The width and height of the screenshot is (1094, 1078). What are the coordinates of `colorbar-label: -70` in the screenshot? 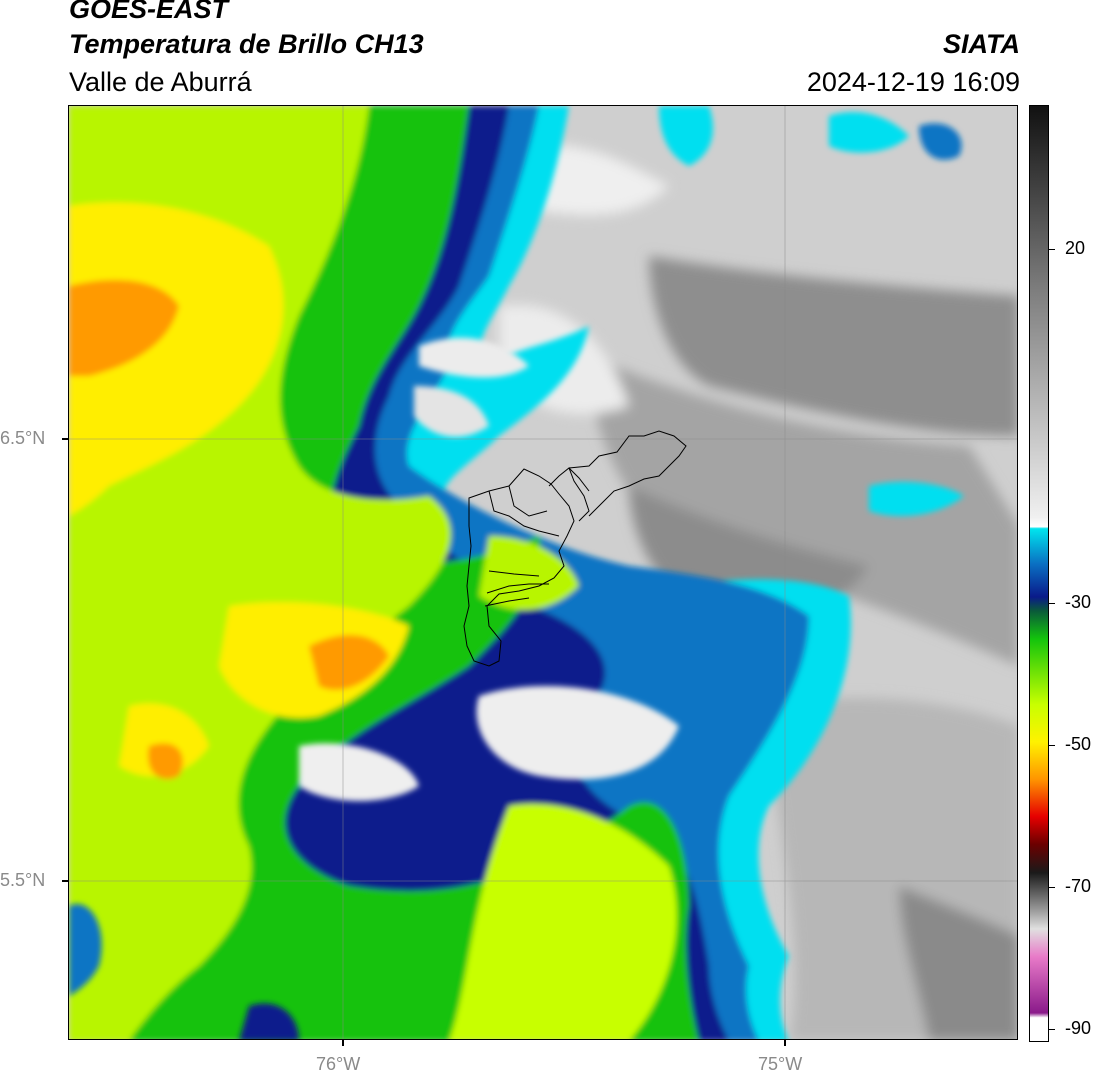 It's located at (1078, 886).